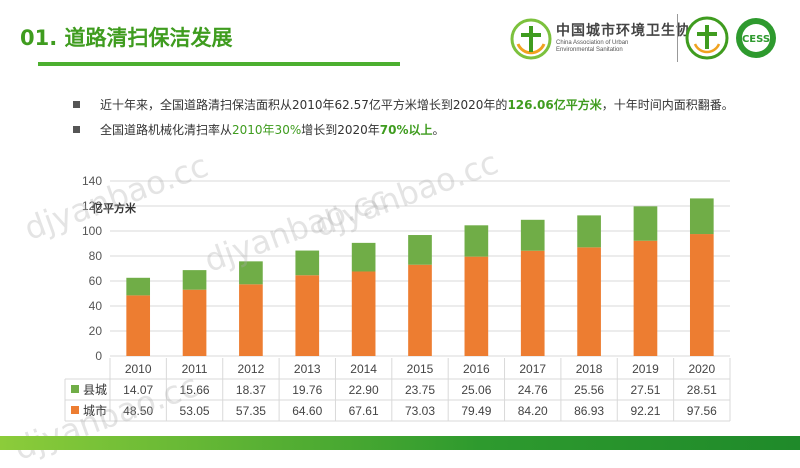 The height and width of the screenshot is (468, 800). What do you see at coordinates (420, 390) in the screenshot?
I see `data-label: 23.75` at bounding box center [420, 390].